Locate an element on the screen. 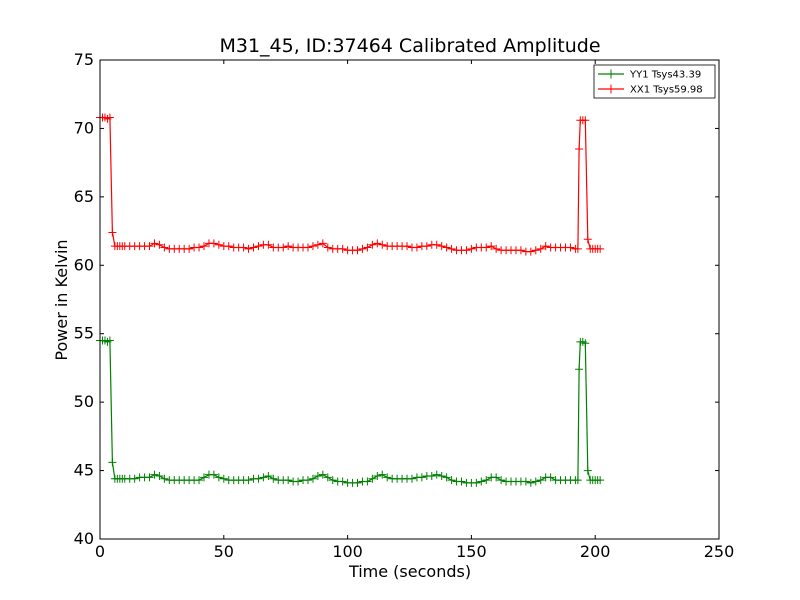 This screenshot has width=800, height=600. legend-label-xx1: XX1 Tsys59.98 is located at coordinates (666, 90).